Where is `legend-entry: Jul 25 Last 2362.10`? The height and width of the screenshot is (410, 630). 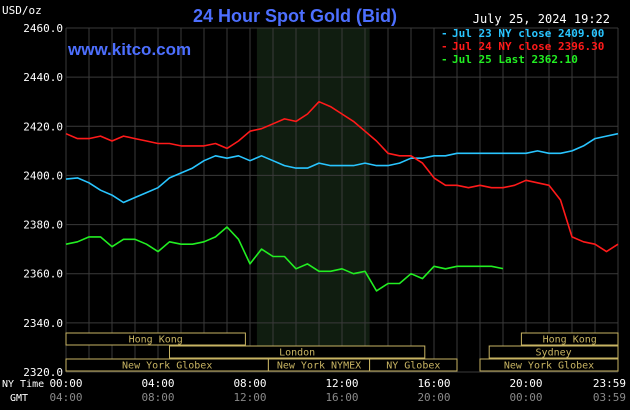 legend-entry: Jul 25 Last 2362.10 is located at coordinates (515, 59).